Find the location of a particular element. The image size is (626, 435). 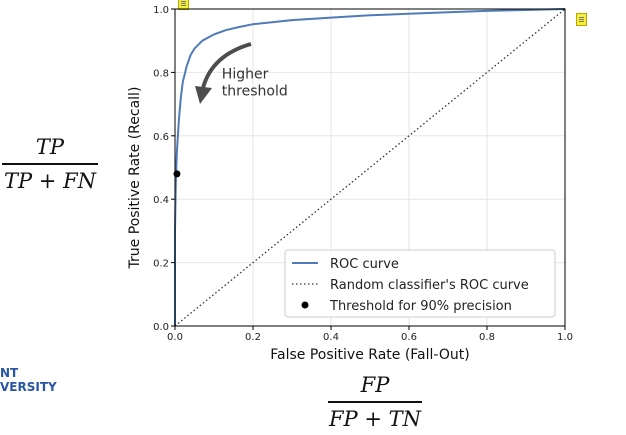

annotation-text: Higher is located at coordinates (245, 75).